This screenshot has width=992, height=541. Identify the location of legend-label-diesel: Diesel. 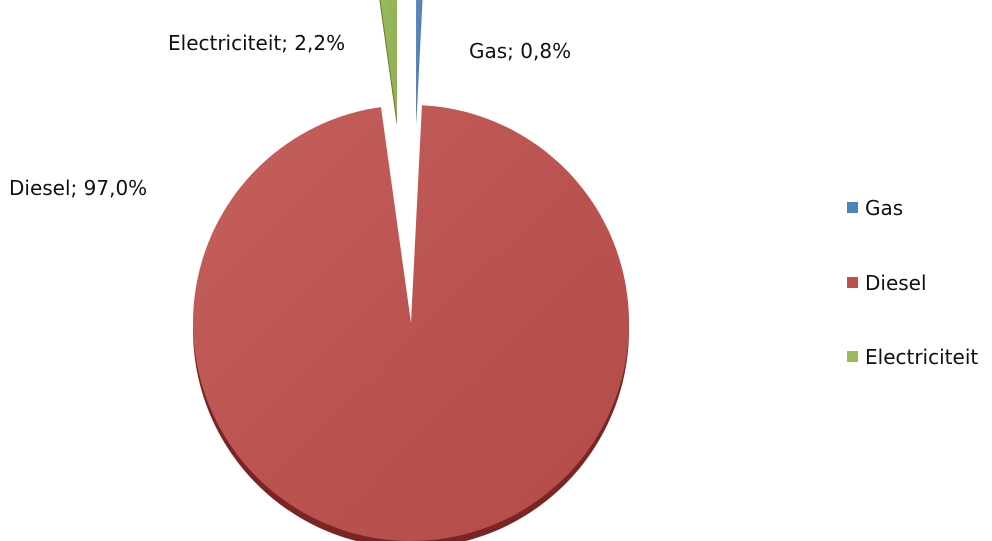
(896, 283).